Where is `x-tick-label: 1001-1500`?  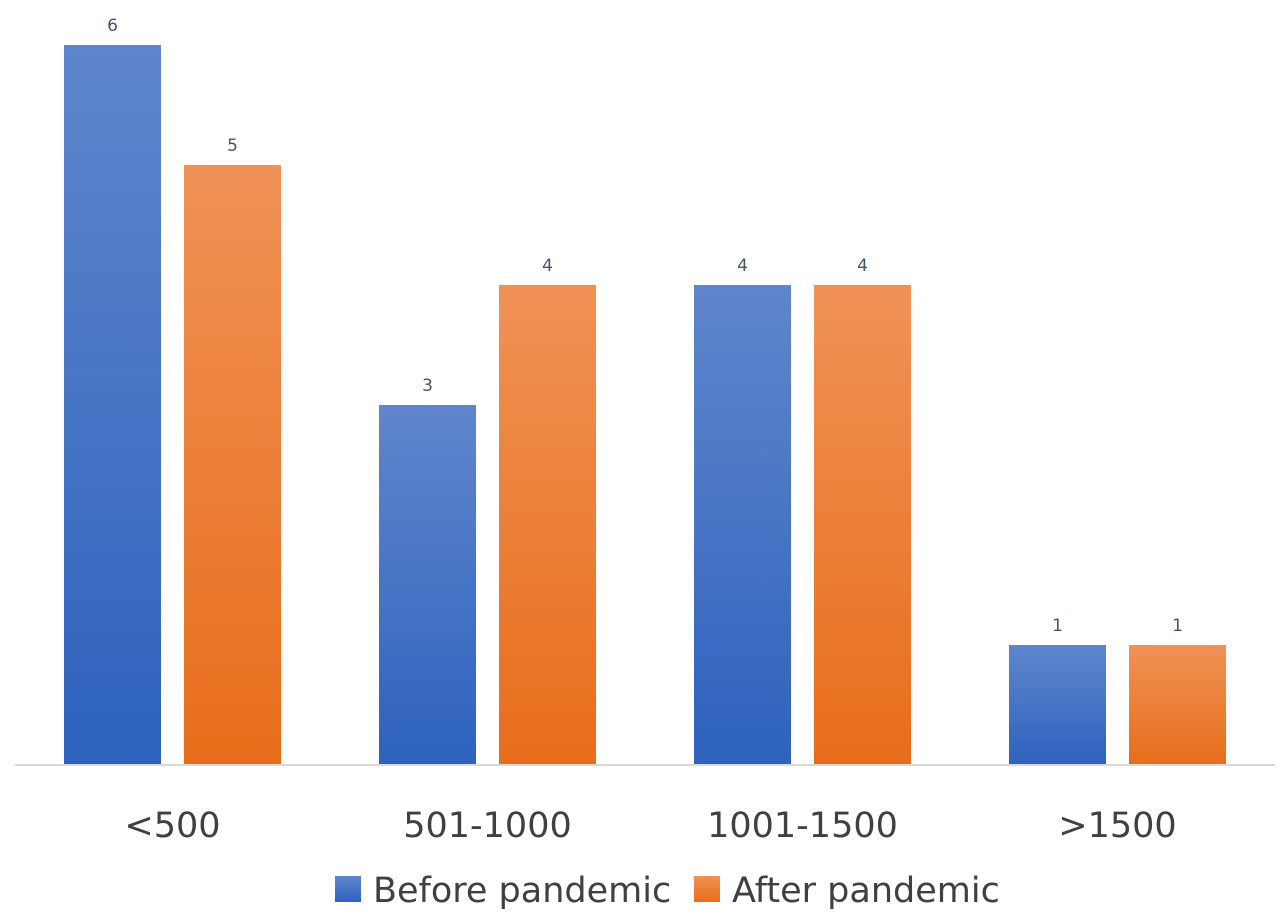
x-tick-label: 1001-1500 is located at coordinates (802, 826).